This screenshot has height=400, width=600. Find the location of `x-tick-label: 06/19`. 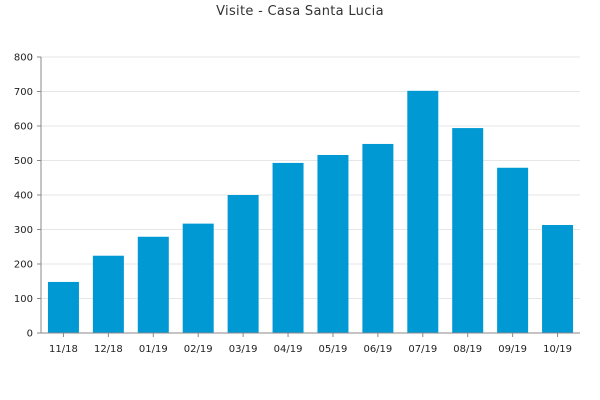

x-tick-label: 06/19 is located at coordinates (377, 349).